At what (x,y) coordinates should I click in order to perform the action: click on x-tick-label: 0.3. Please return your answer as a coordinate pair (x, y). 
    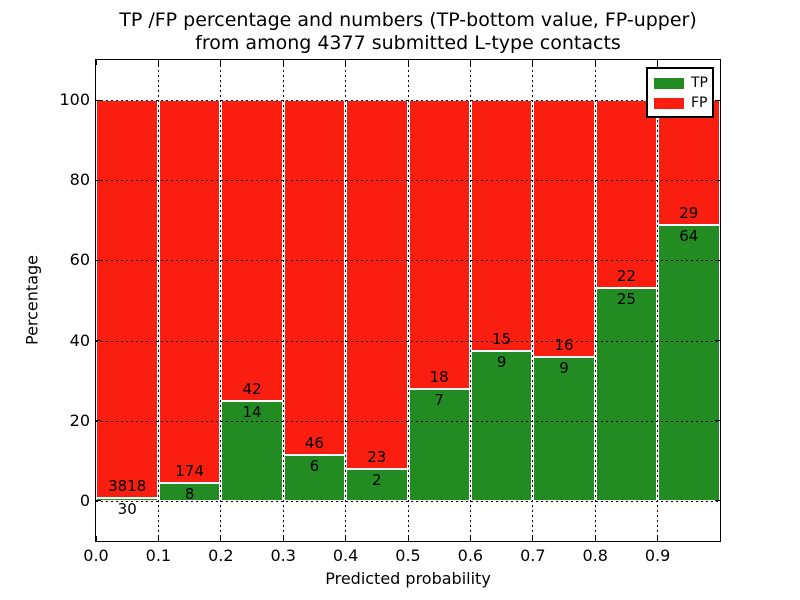
    Looking at the image, I should click on (283, 555).